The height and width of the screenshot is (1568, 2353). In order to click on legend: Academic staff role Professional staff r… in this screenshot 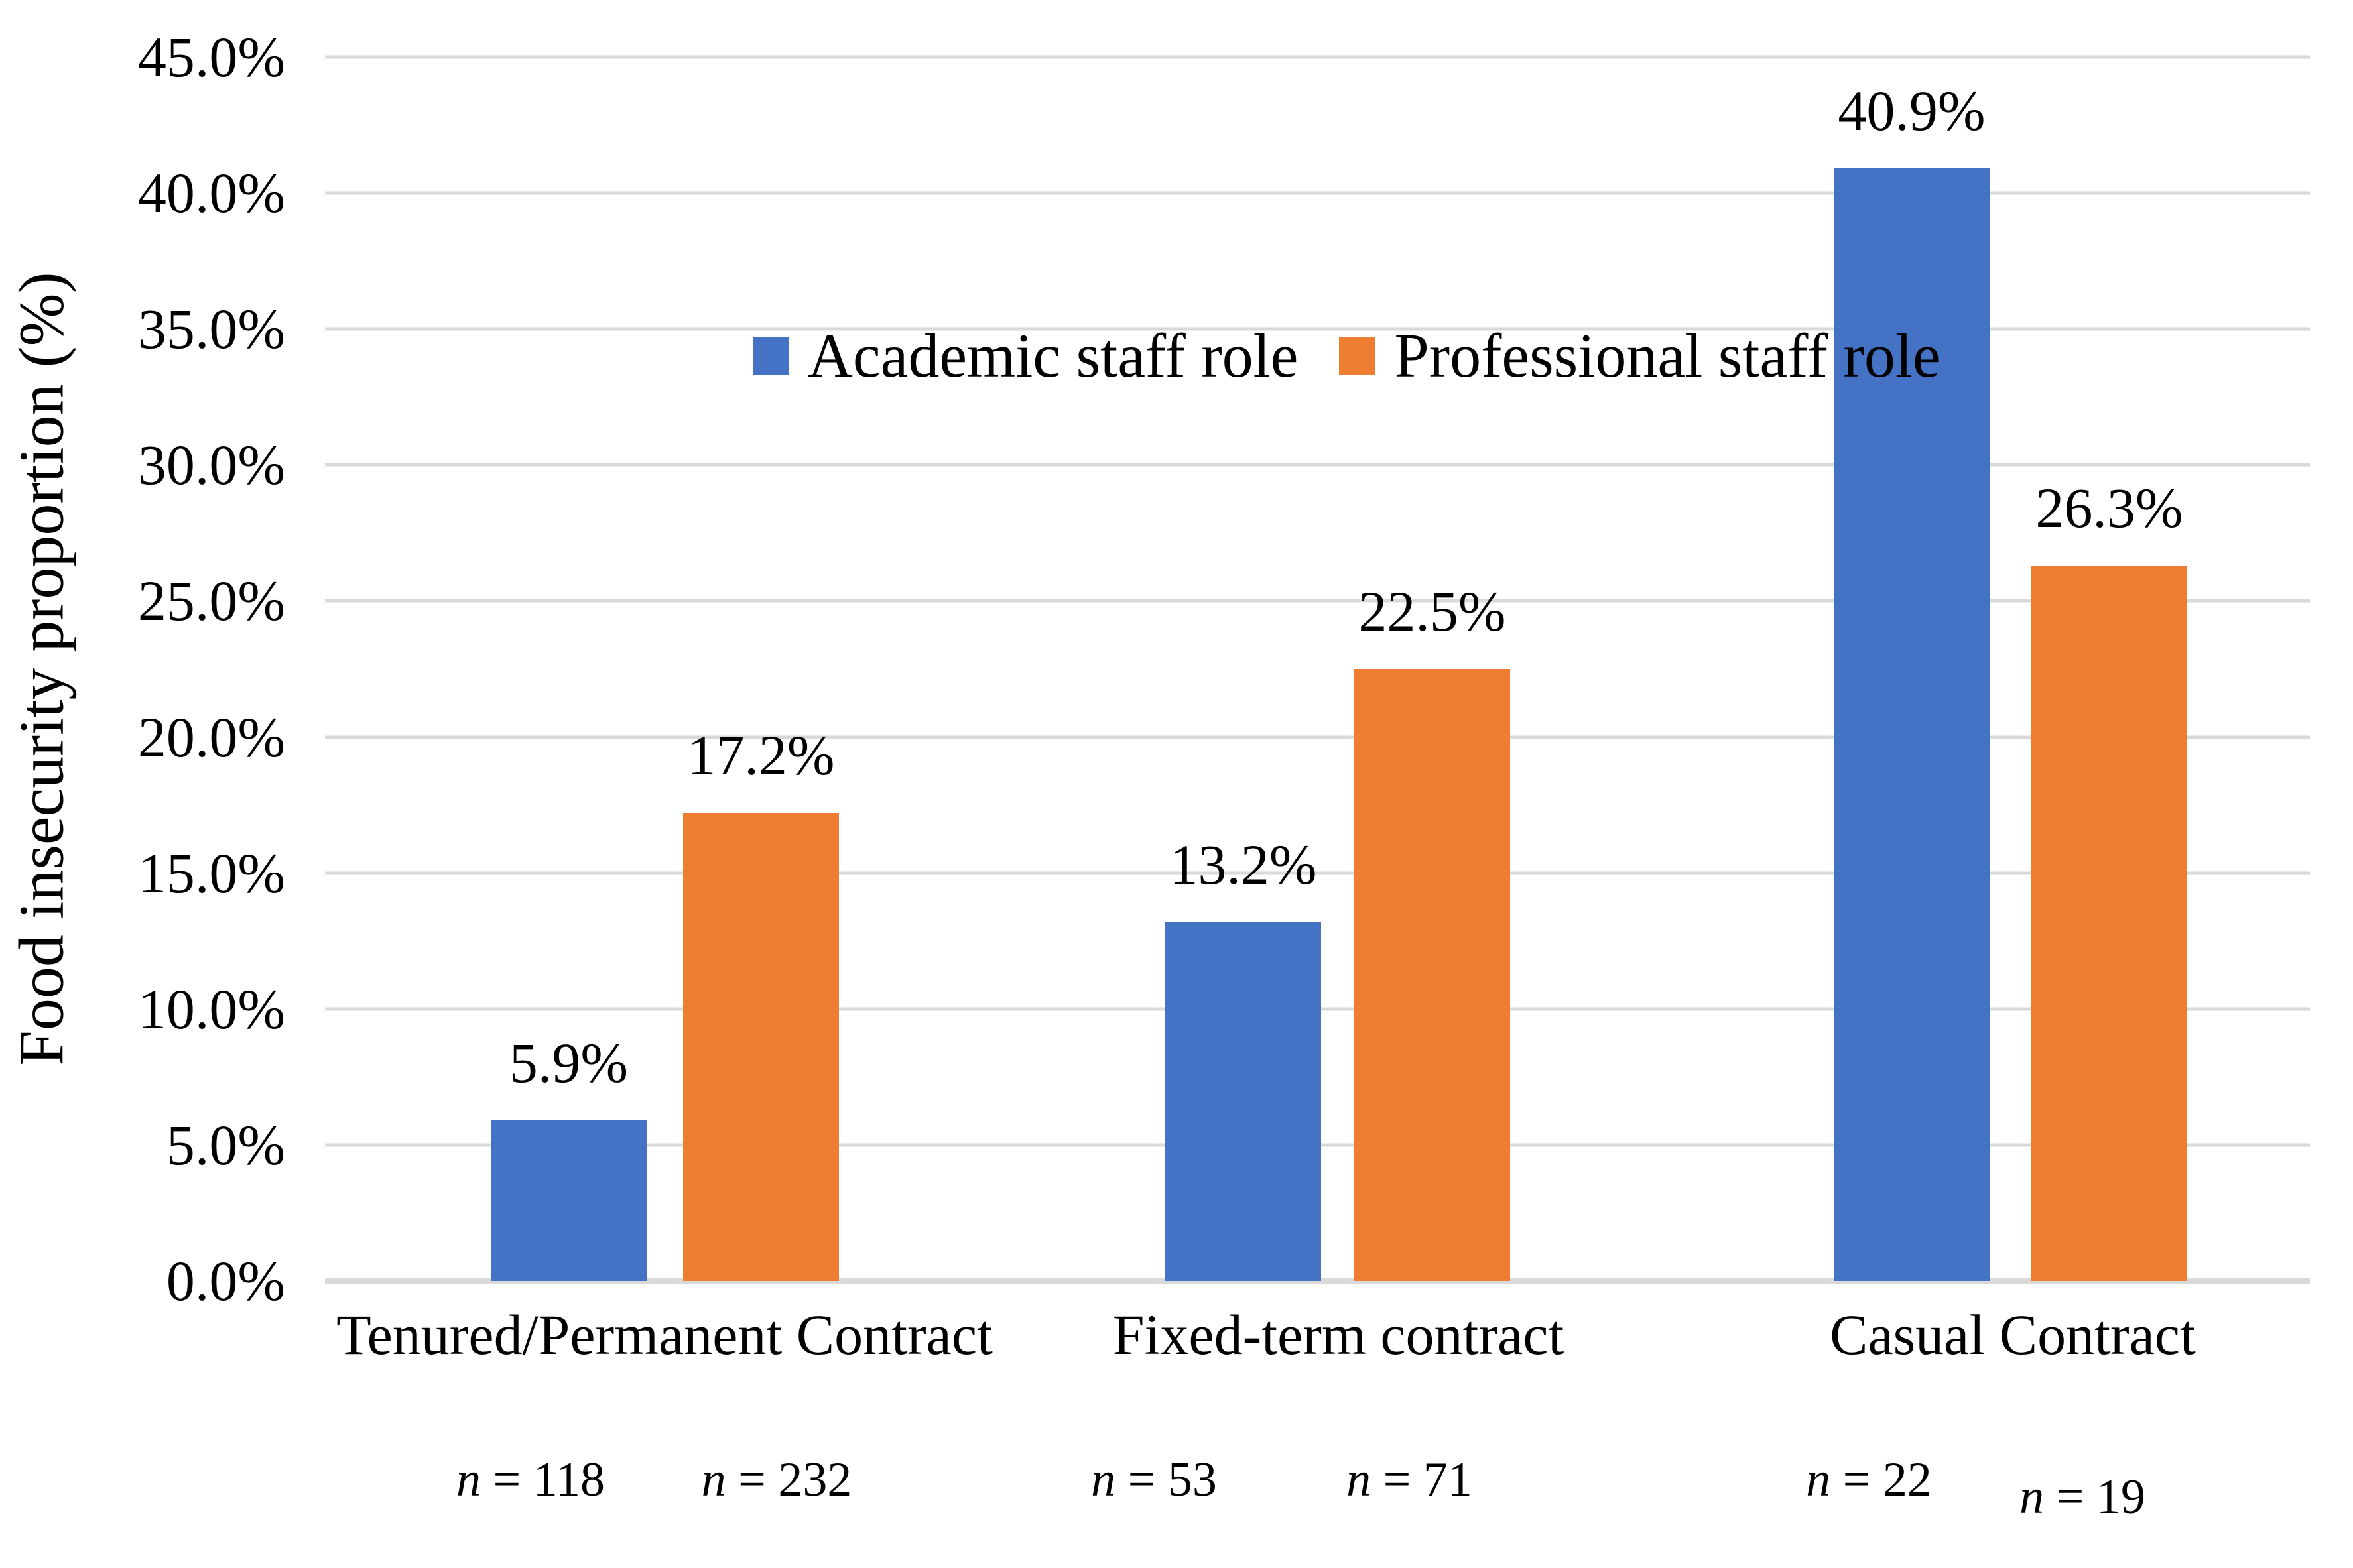, I will do `click(1346, 356)`.